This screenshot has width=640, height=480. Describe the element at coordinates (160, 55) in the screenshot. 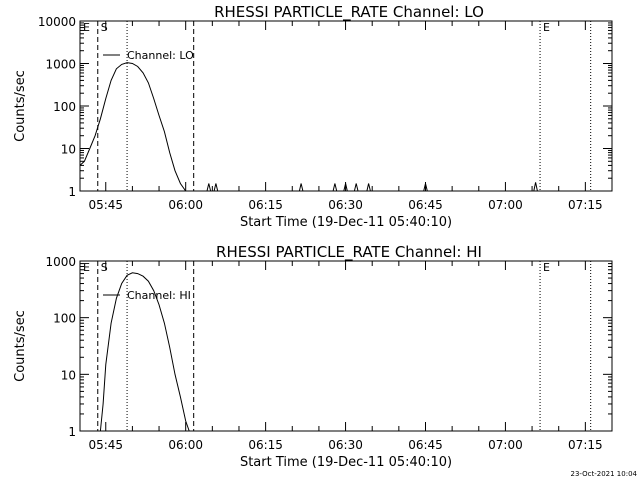

I see `legend-label: Channel: LO` at that location.